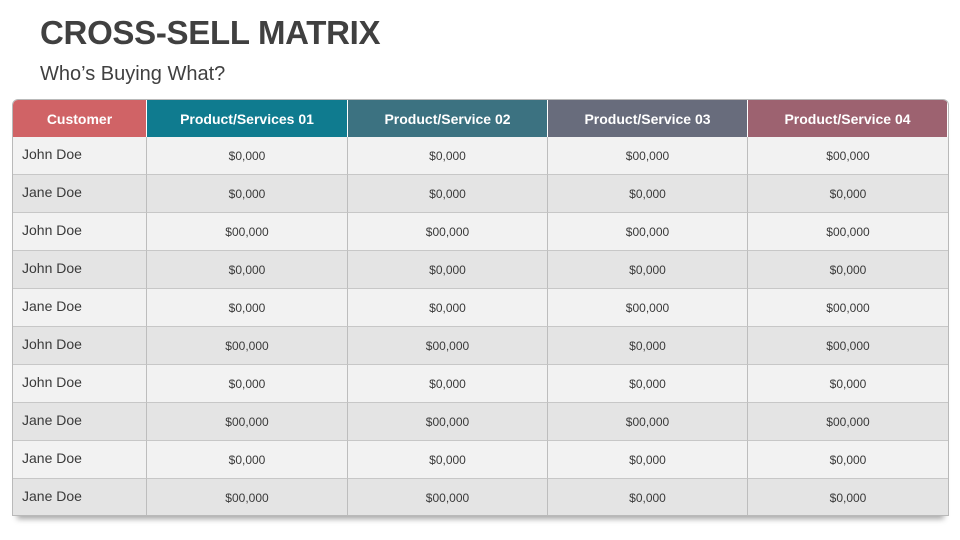 The width and height of the screenshot is (960, 540). What do you see at coordinates (247, 118) in the screenshot?
I see `column-header-1: Product/Services 01` at bounding box center [247, 118].